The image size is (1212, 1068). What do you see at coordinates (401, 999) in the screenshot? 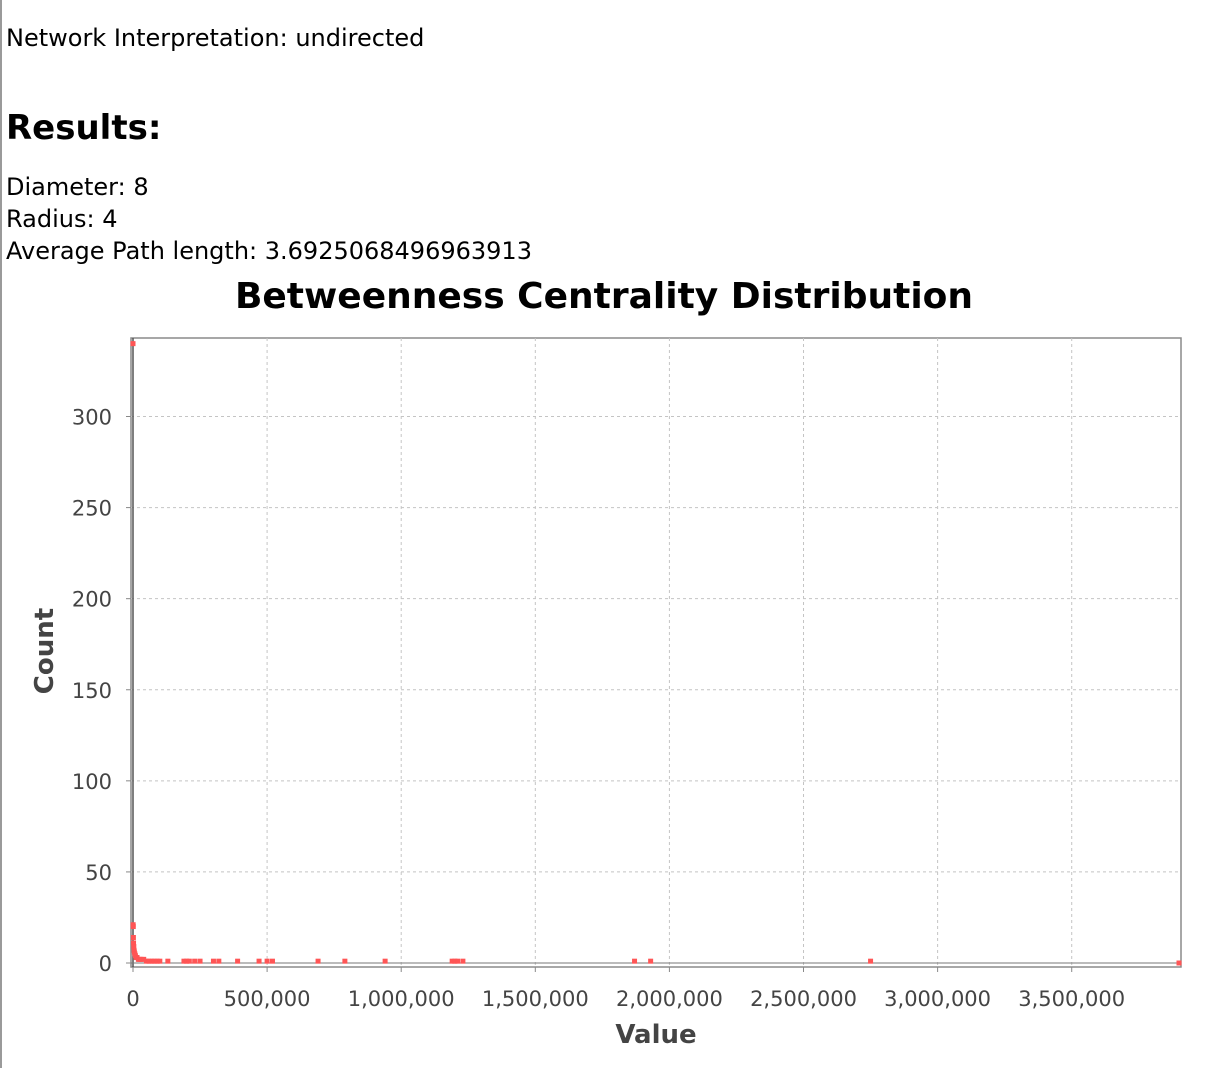
I see `x-tick-label: 1,000,000` at bounding box center [401, 999].